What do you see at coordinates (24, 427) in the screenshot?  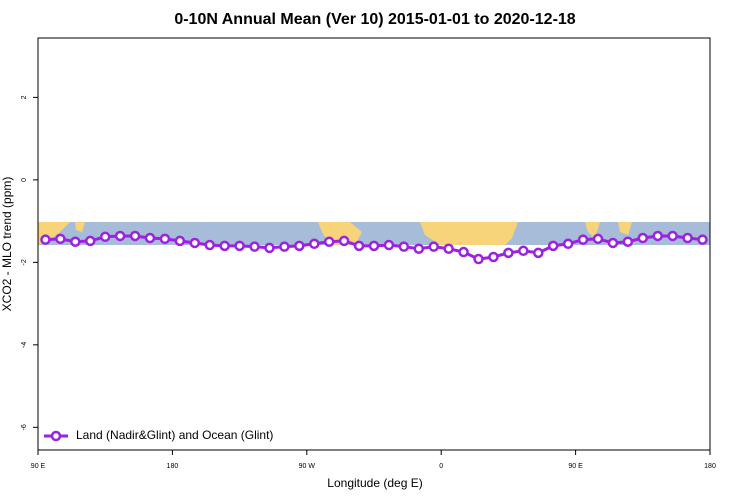 I see `y-tick-label: -6` at bounding box center [24, 427].